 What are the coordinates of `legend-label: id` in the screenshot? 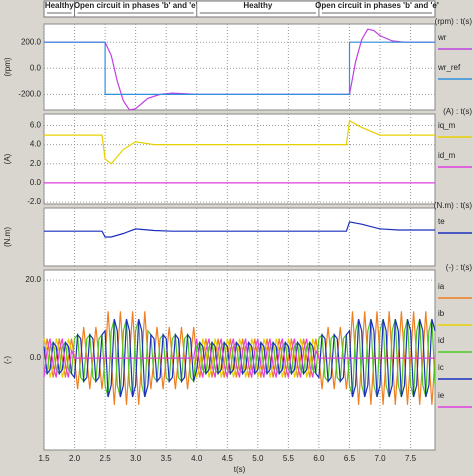 It's located at (441, 340).